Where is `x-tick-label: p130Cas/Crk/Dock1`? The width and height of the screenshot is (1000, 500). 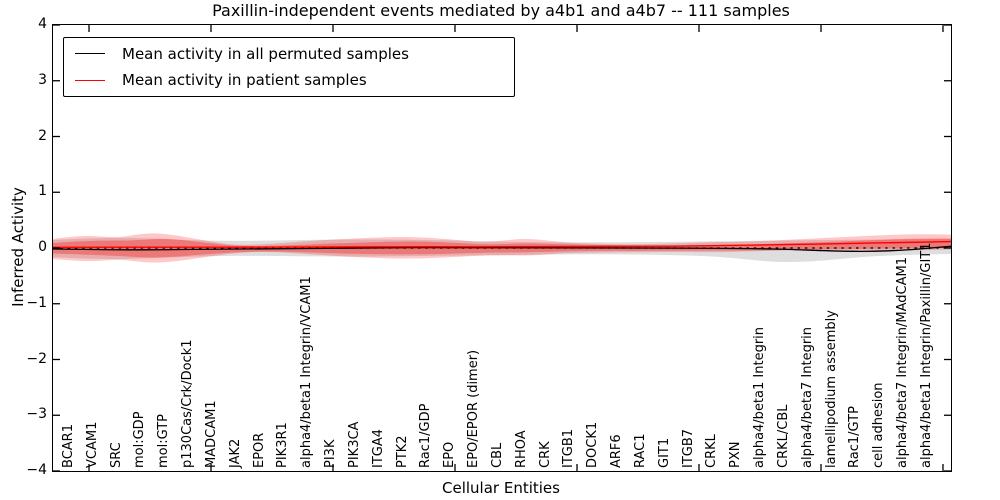
x-tick-label: p130Cas/Crk/Dock1 is located at coordinates (188, 403).